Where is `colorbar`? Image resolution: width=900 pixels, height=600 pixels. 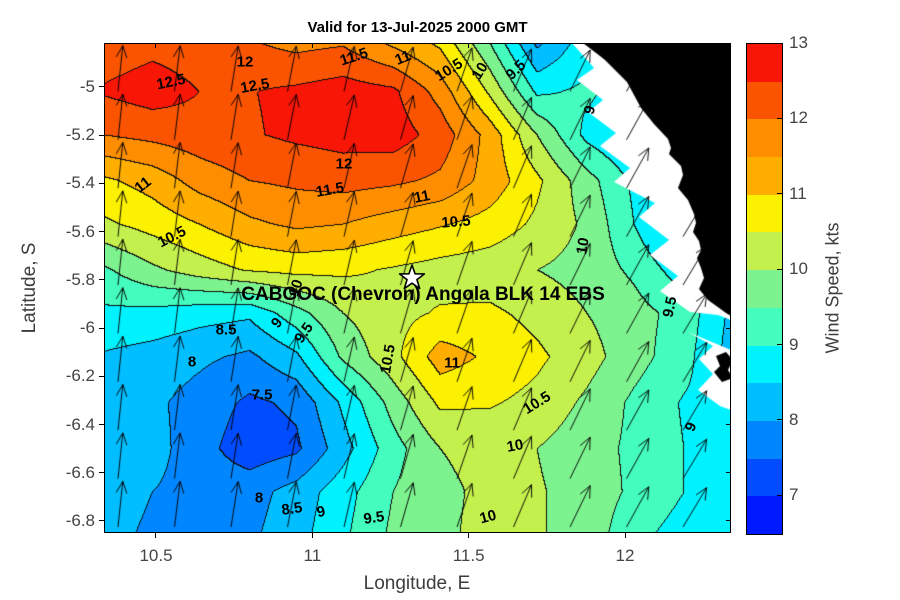
colorbar is located at coordinates (764, 289).